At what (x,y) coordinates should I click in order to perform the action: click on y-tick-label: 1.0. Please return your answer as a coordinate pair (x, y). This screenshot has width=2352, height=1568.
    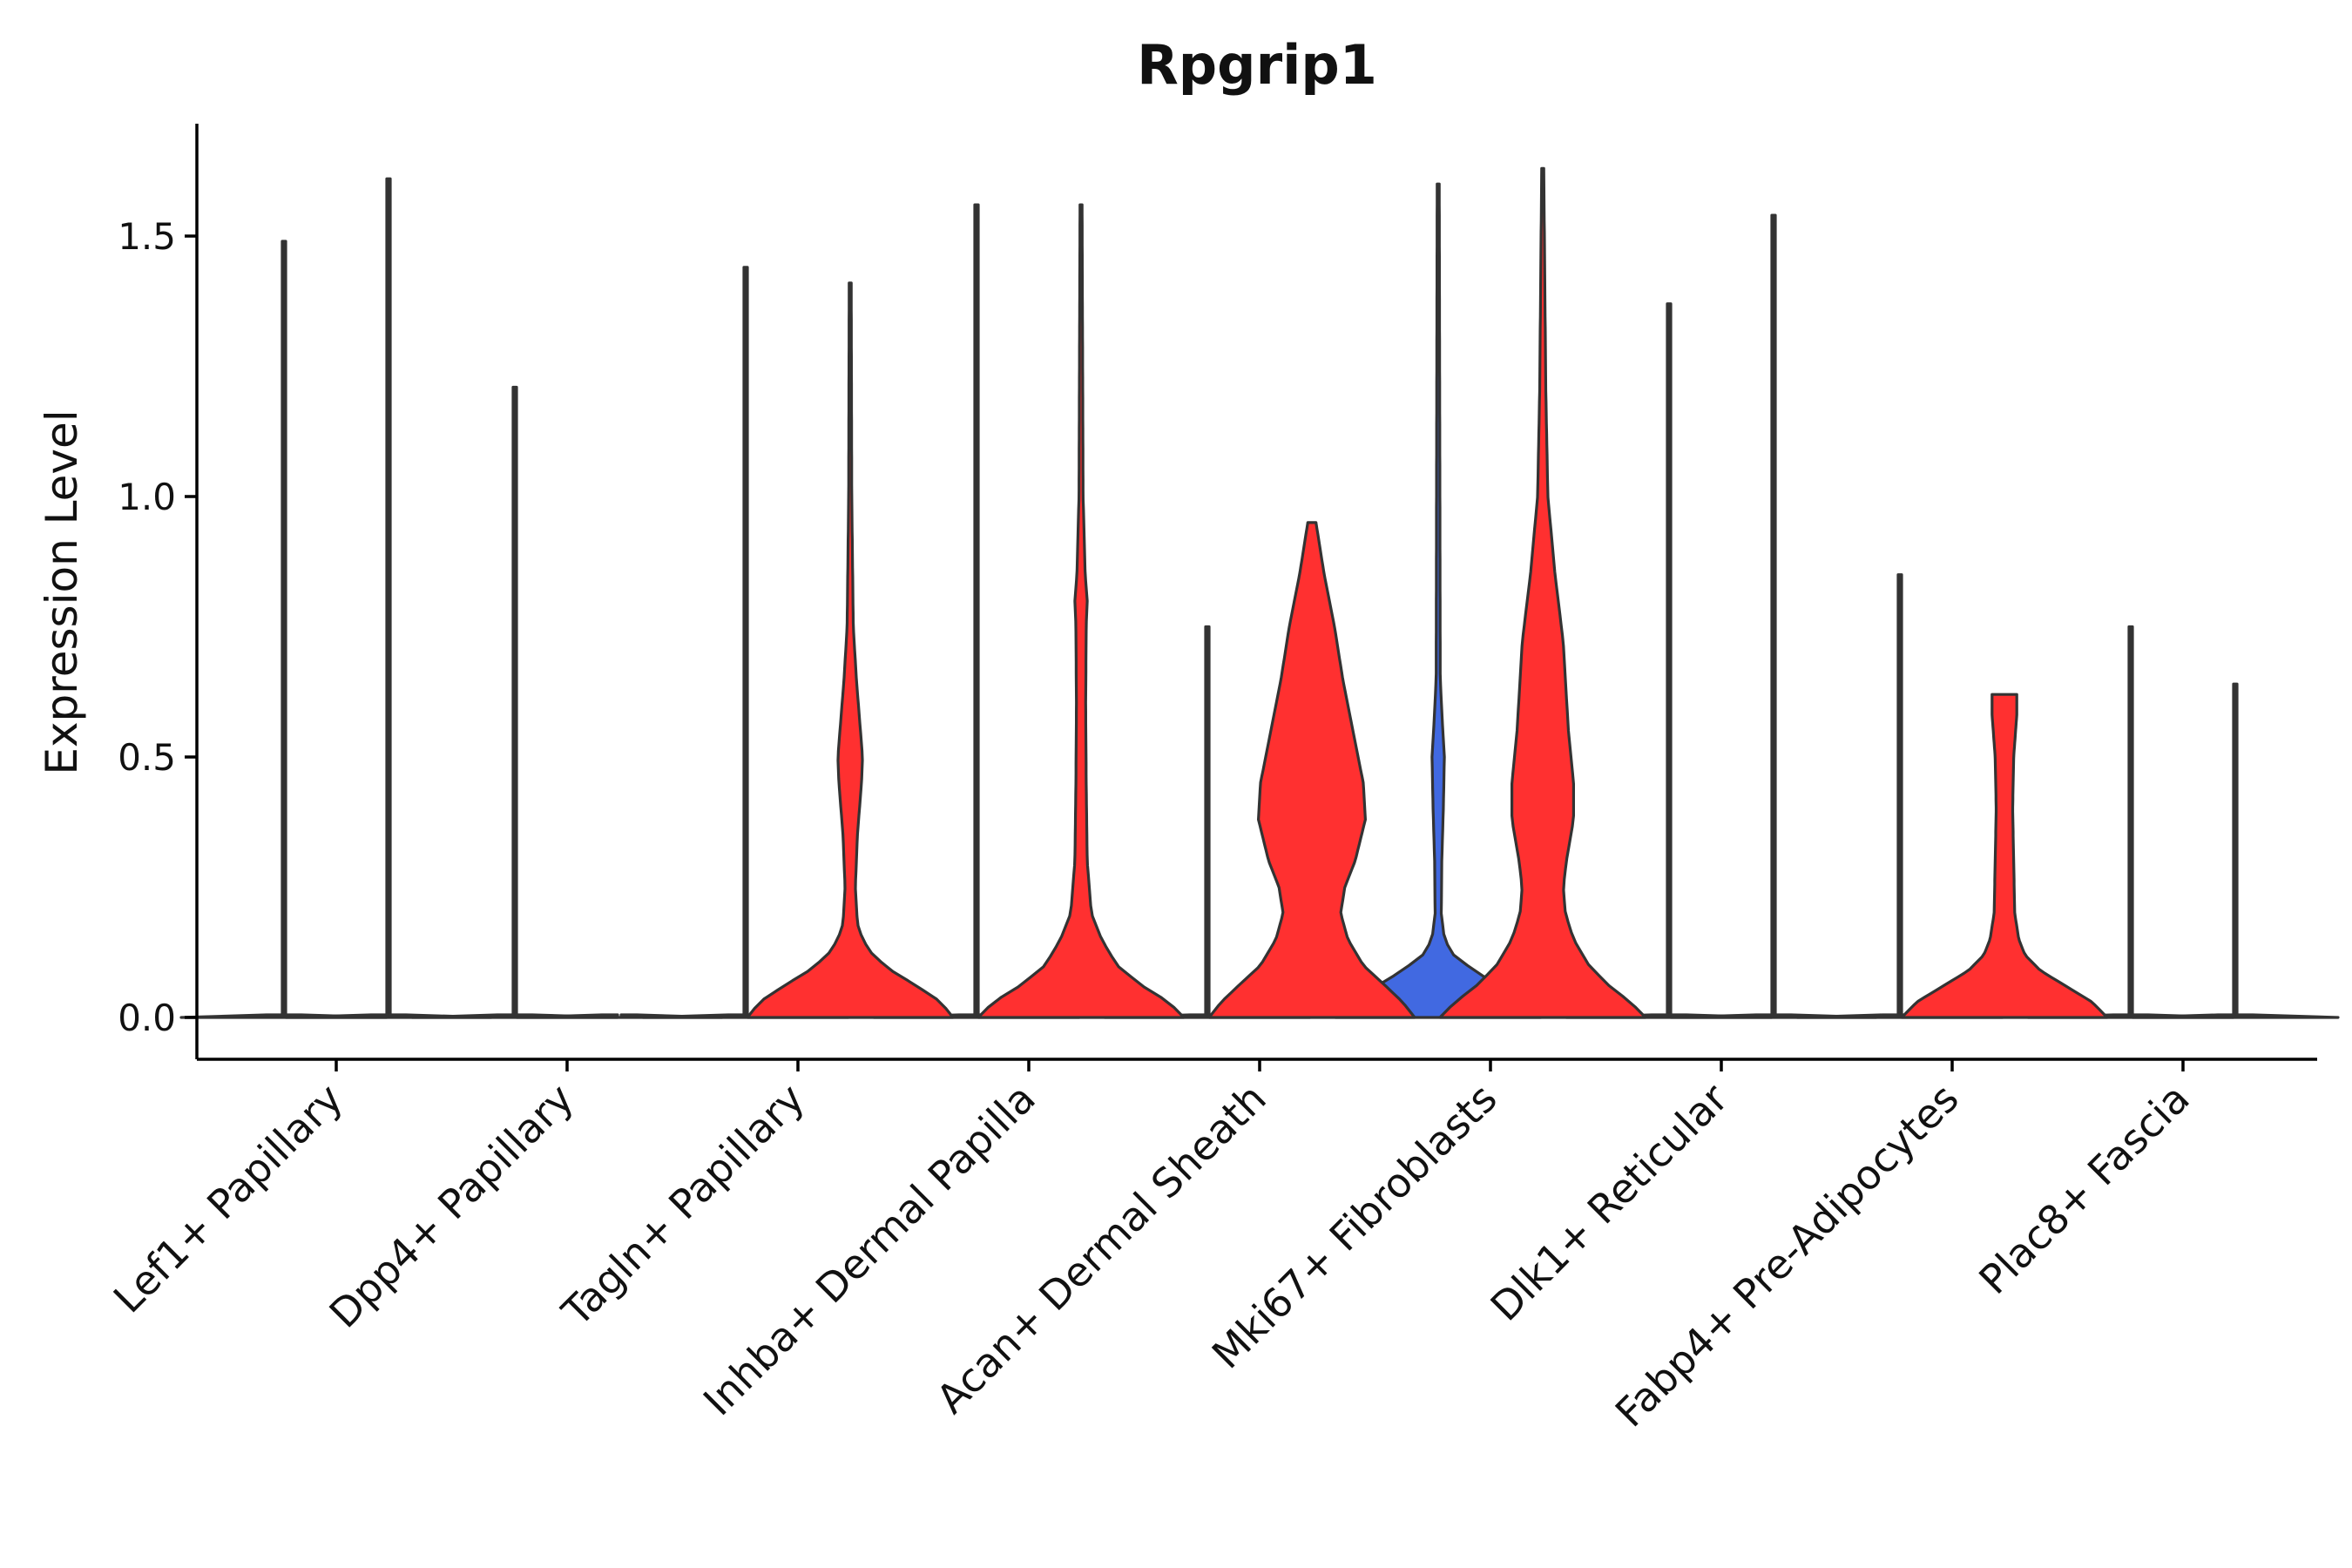
    Looking at the image, I should click on (147, 497).